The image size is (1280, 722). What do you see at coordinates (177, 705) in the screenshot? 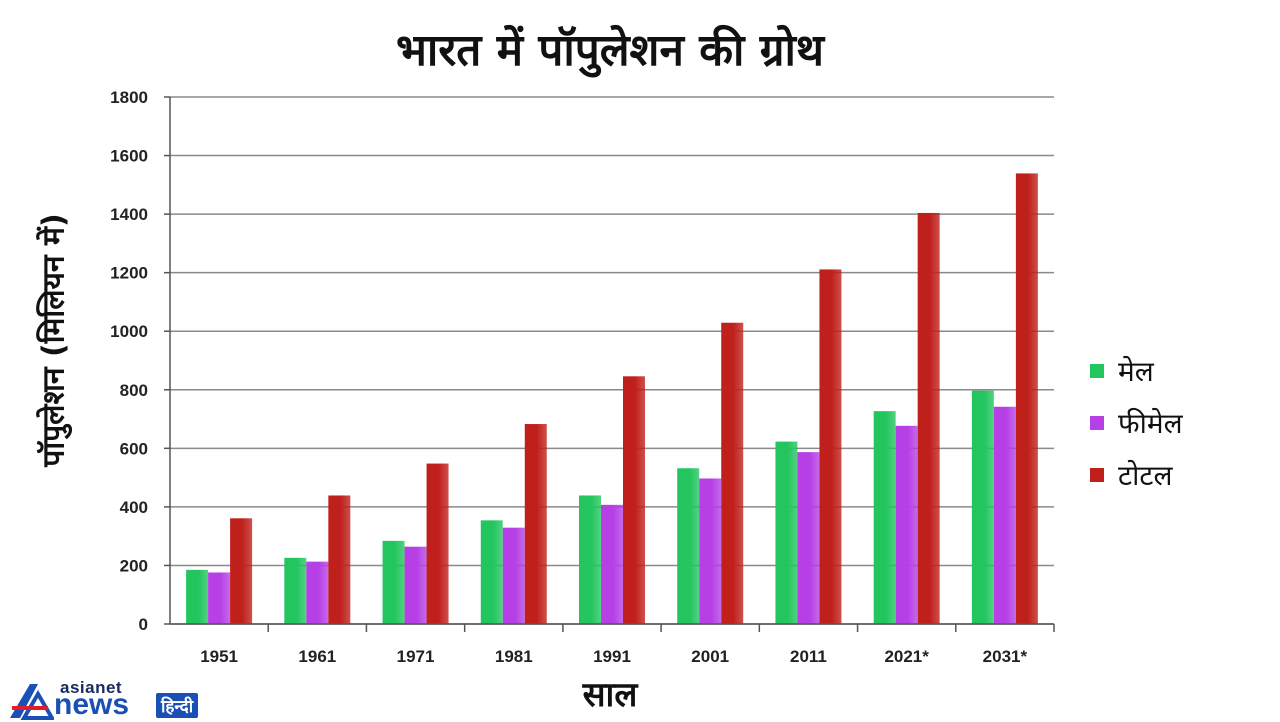
I see `brand-hindi-badge: हिन्दी` at bounding box center [177, 705].